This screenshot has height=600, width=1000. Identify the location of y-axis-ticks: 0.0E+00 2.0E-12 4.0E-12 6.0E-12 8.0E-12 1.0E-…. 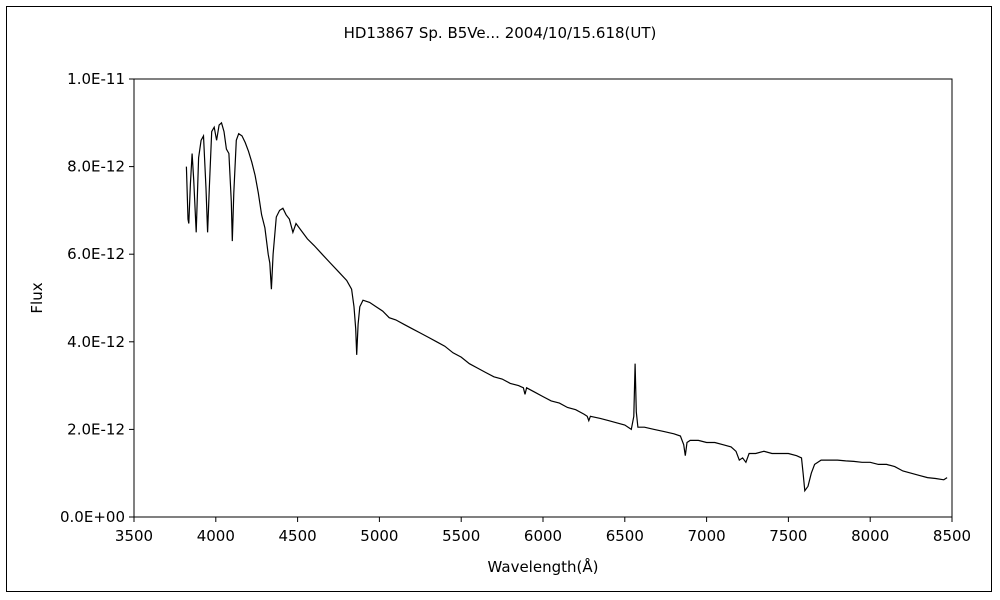
(97, 298).